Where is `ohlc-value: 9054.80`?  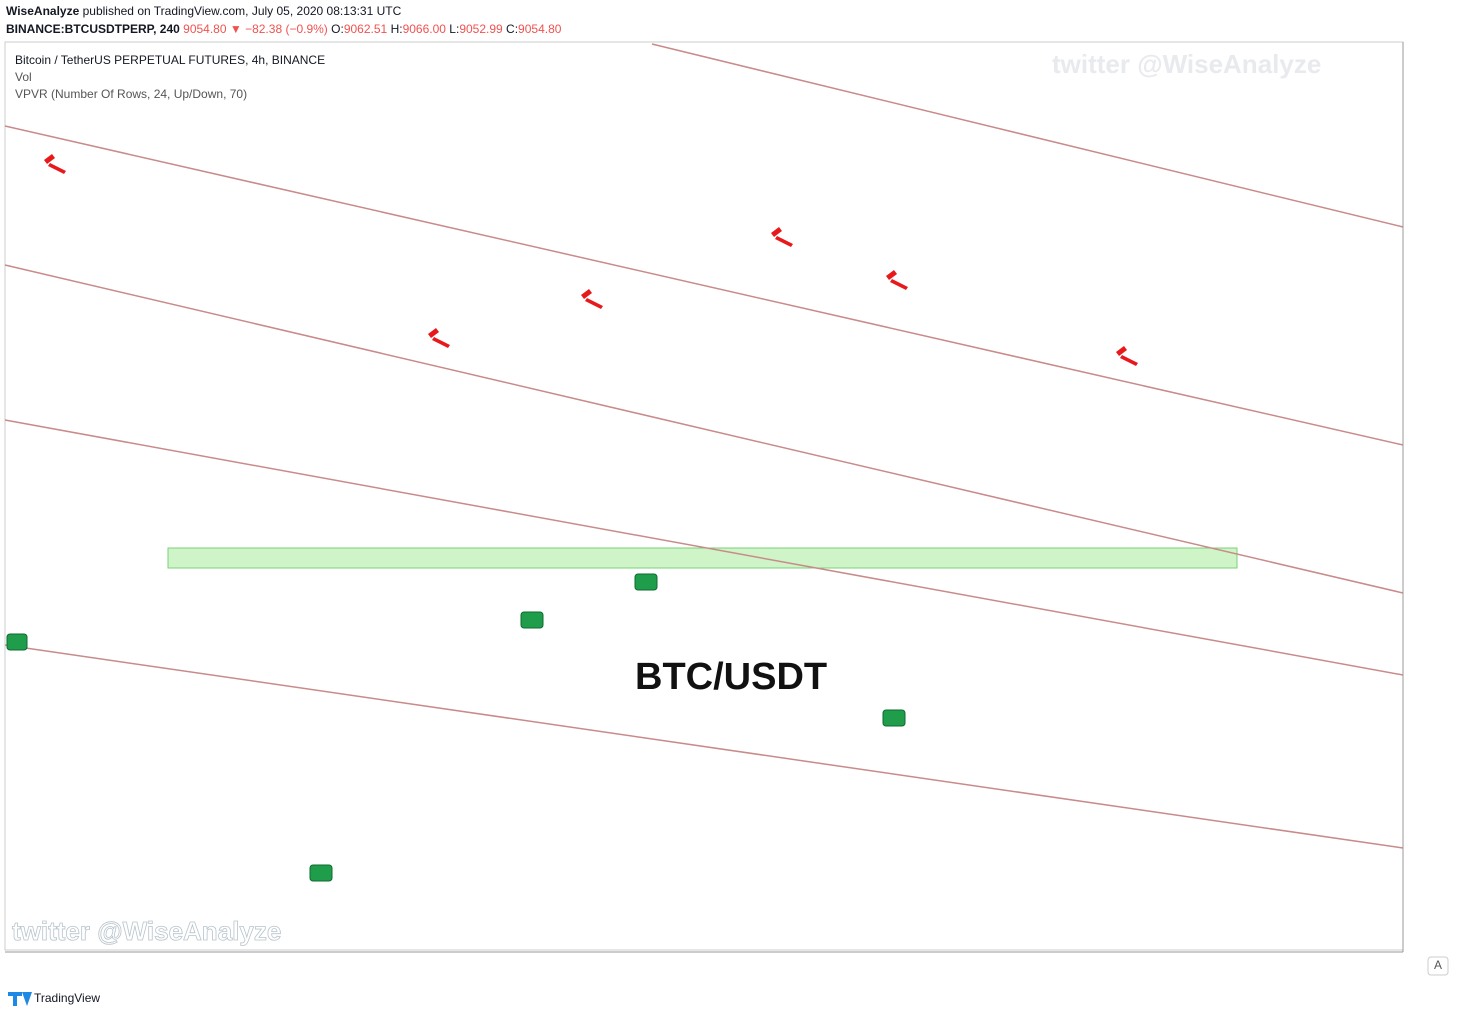 ohlc-value: 9054.80 is located at coordinates (540, 29).